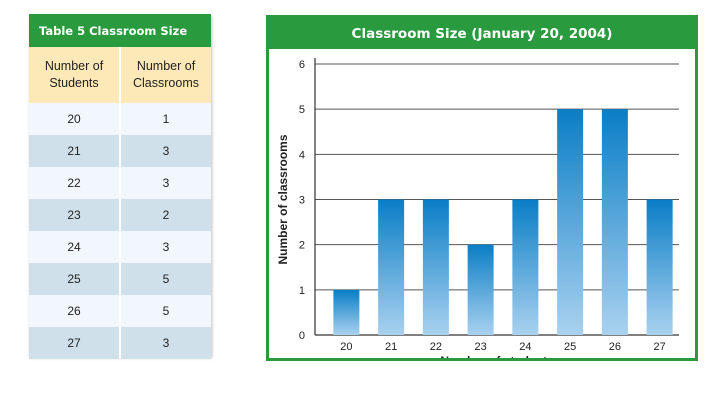  I want to click on table-title: Table 5 Classroom Size, so click(120, 30).